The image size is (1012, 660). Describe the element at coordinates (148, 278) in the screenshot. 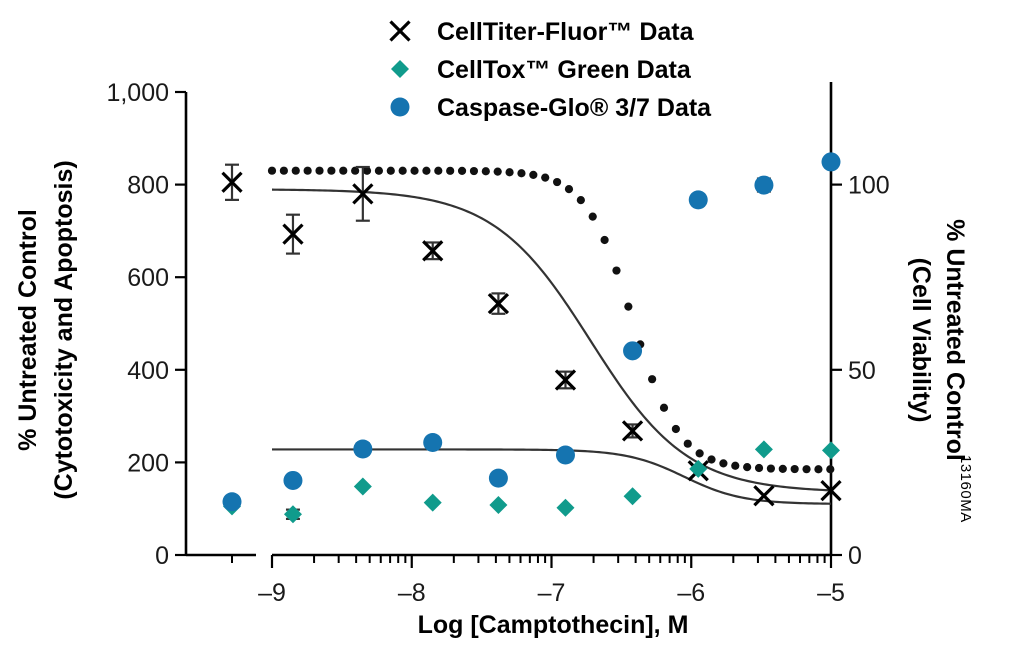

I see `y-ticklabel-left: 600` at that location.